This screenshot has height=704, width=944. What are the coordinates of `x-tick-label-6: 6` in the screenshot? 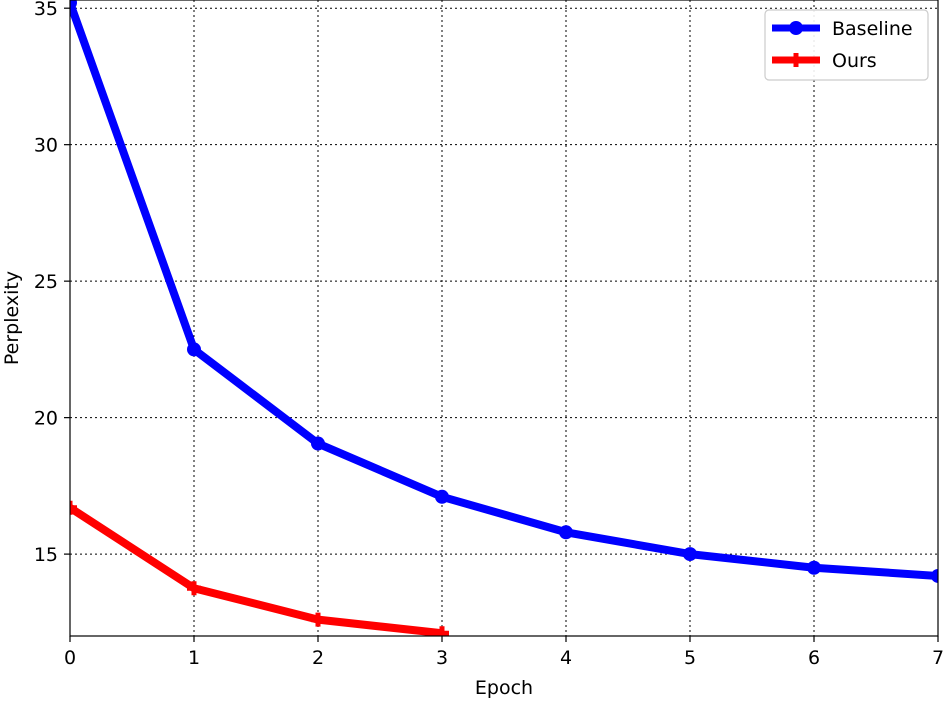 It's located at (814, 658).